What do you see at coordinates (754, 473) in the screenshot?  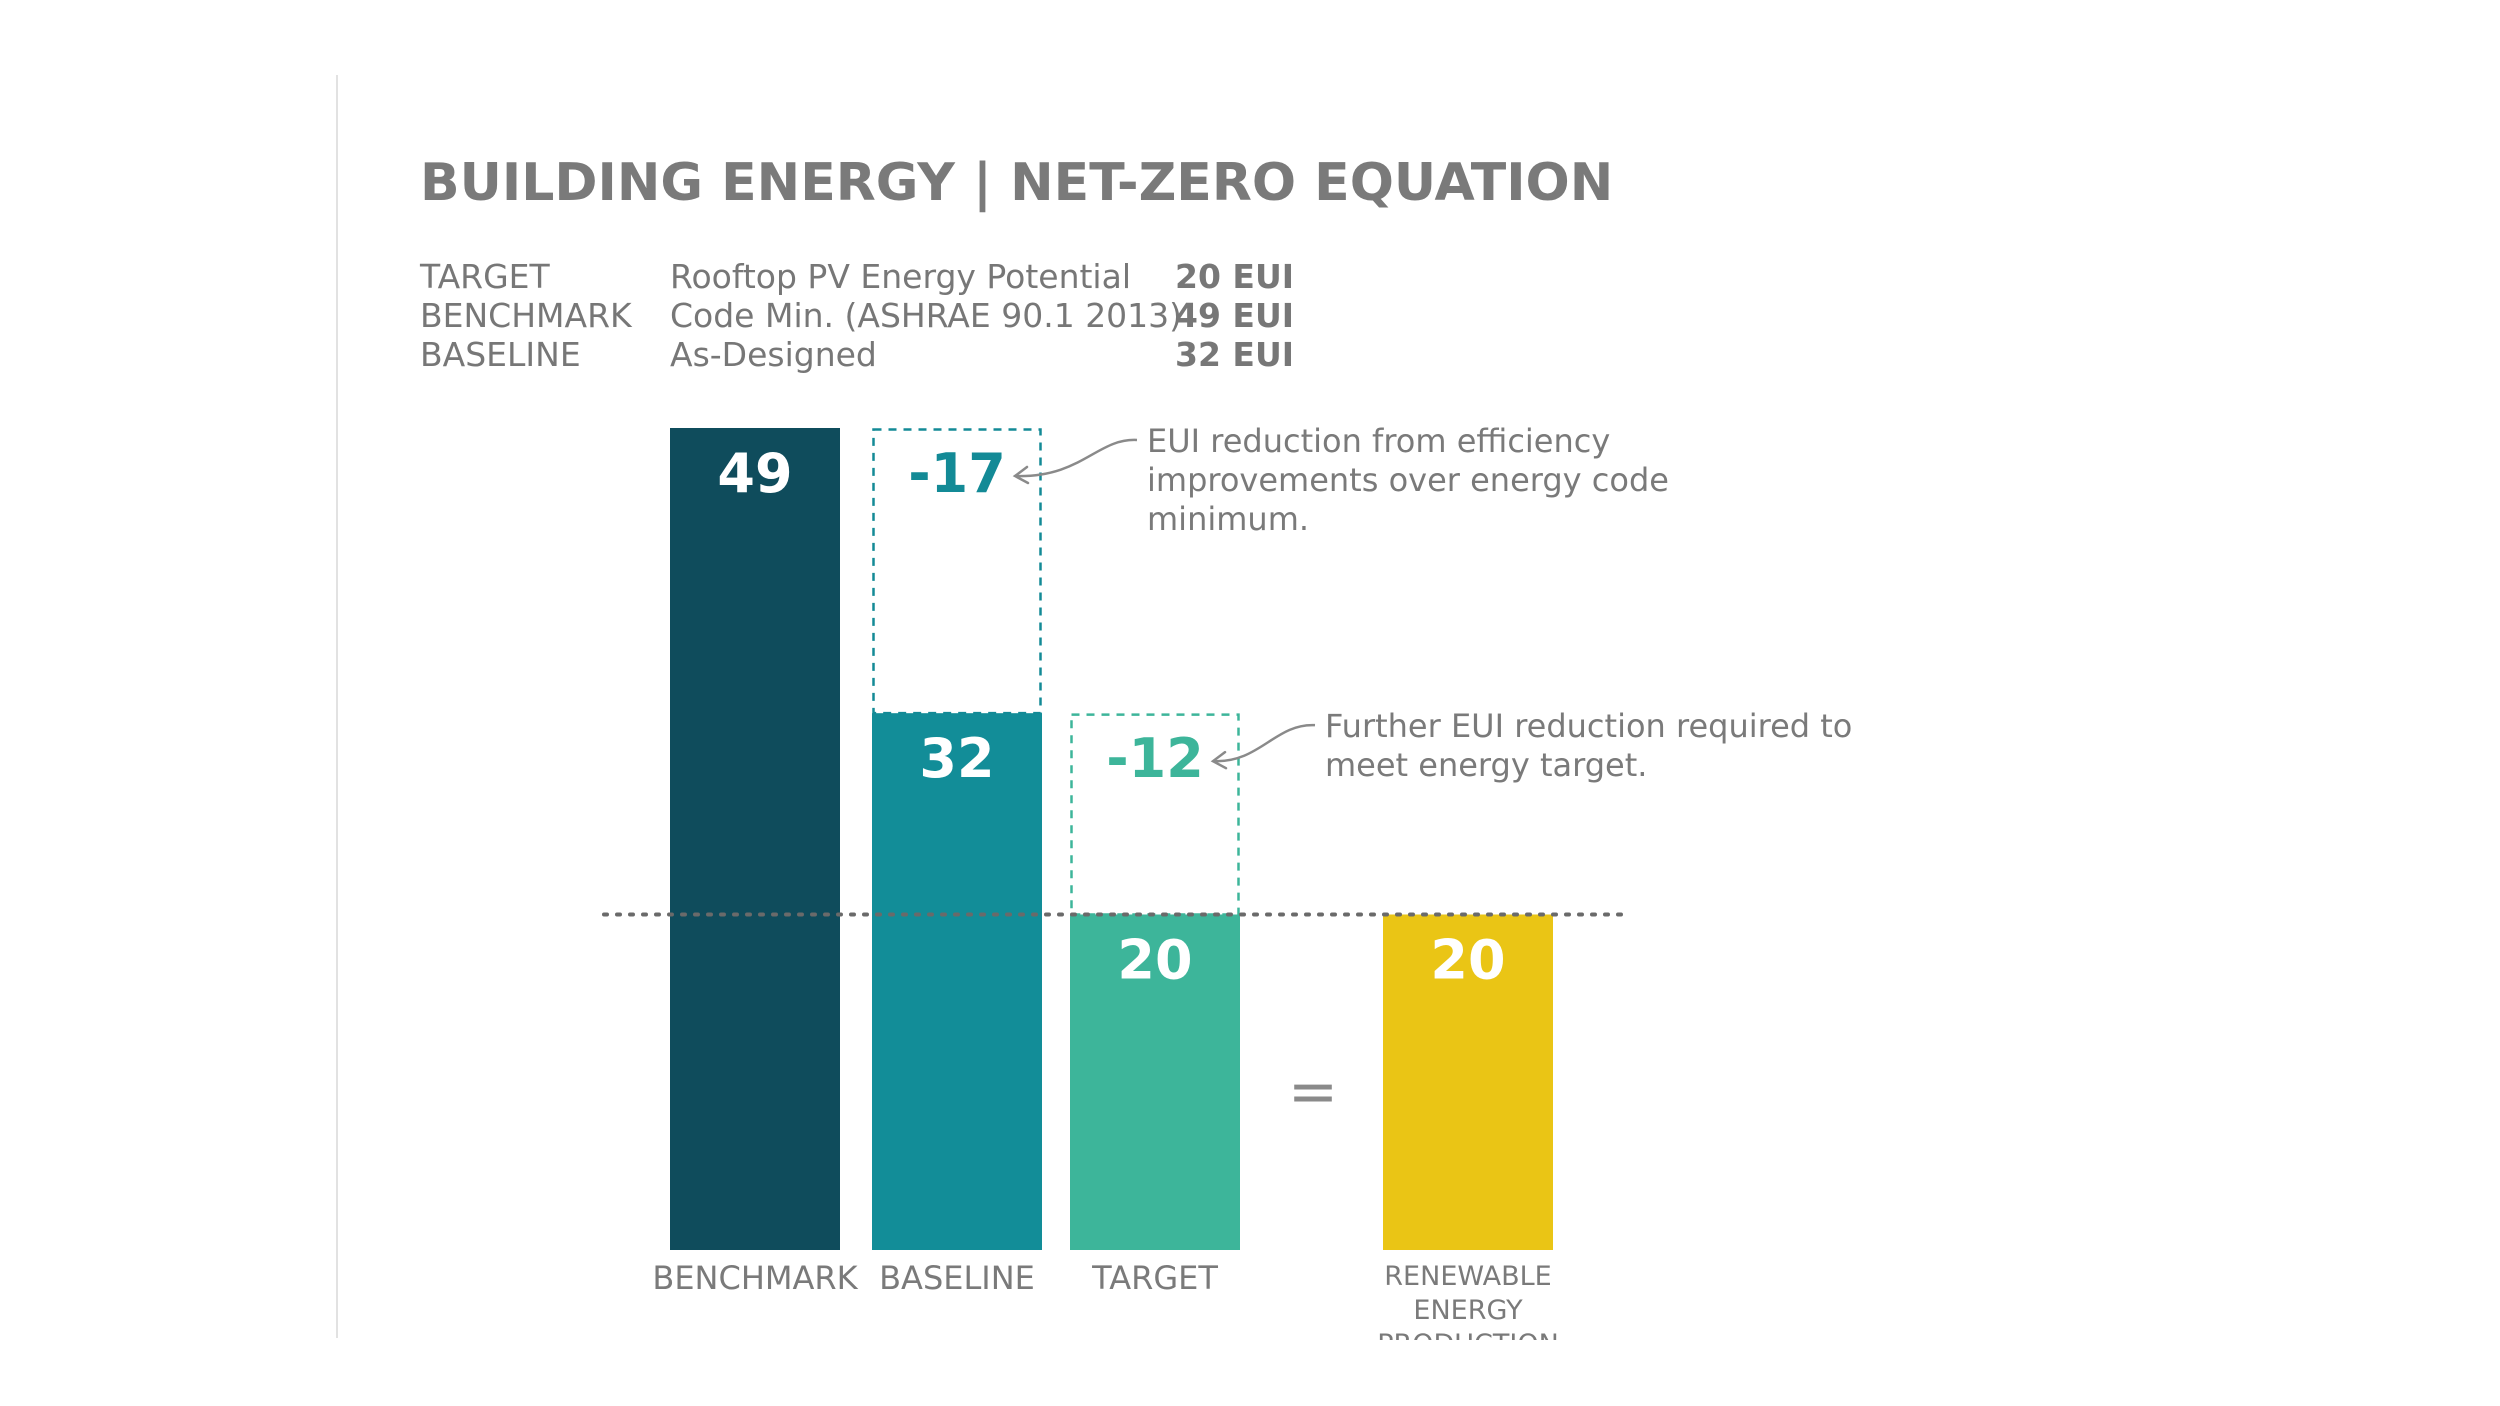 I see `bar-value-label: 49` at bounding box center [754, 473].